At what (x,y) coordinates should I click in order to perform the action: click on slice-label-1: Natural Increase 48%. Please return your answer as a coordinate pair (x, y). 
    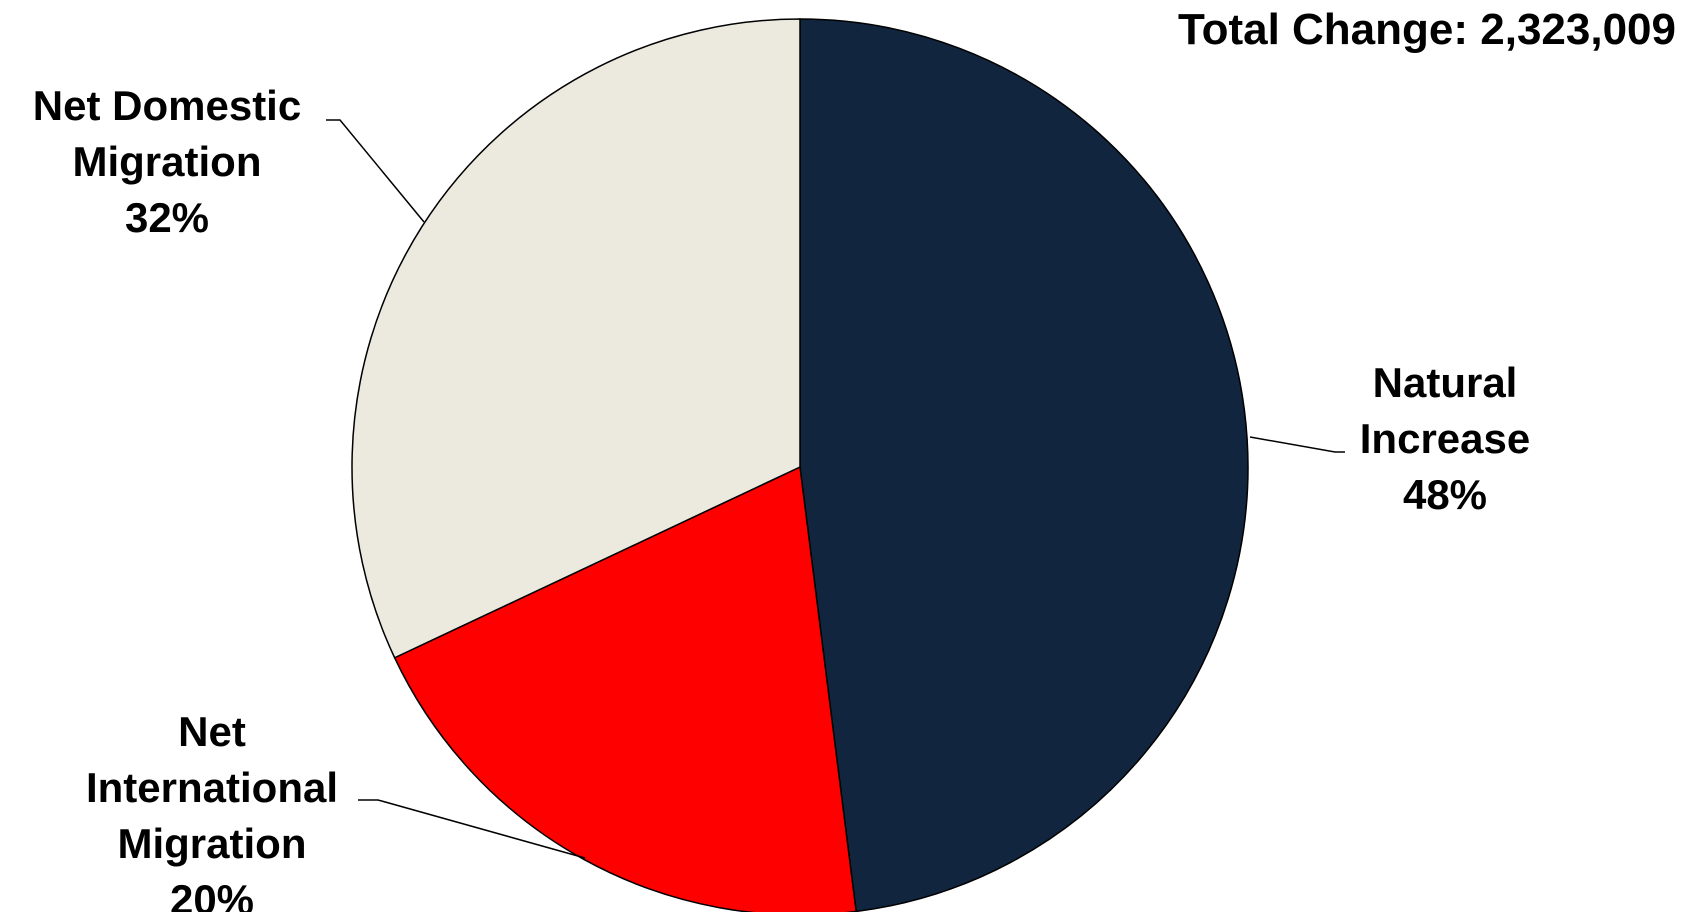
    Looking at the image, I should click on (1445, 438).